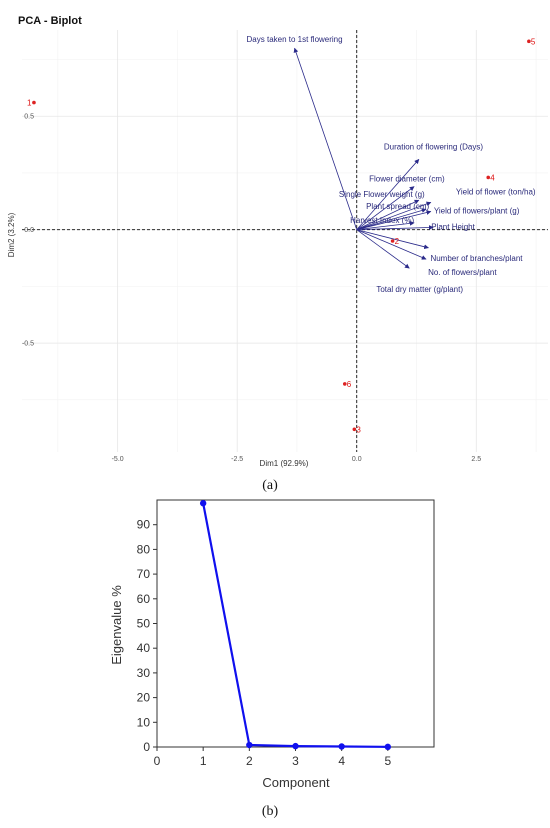 The image size is (550, 828). What do you see at coordinates (382, 220) in the screenshot?
I see `variable-label: Harvest Index (%)` at bounding box center [382, 220].